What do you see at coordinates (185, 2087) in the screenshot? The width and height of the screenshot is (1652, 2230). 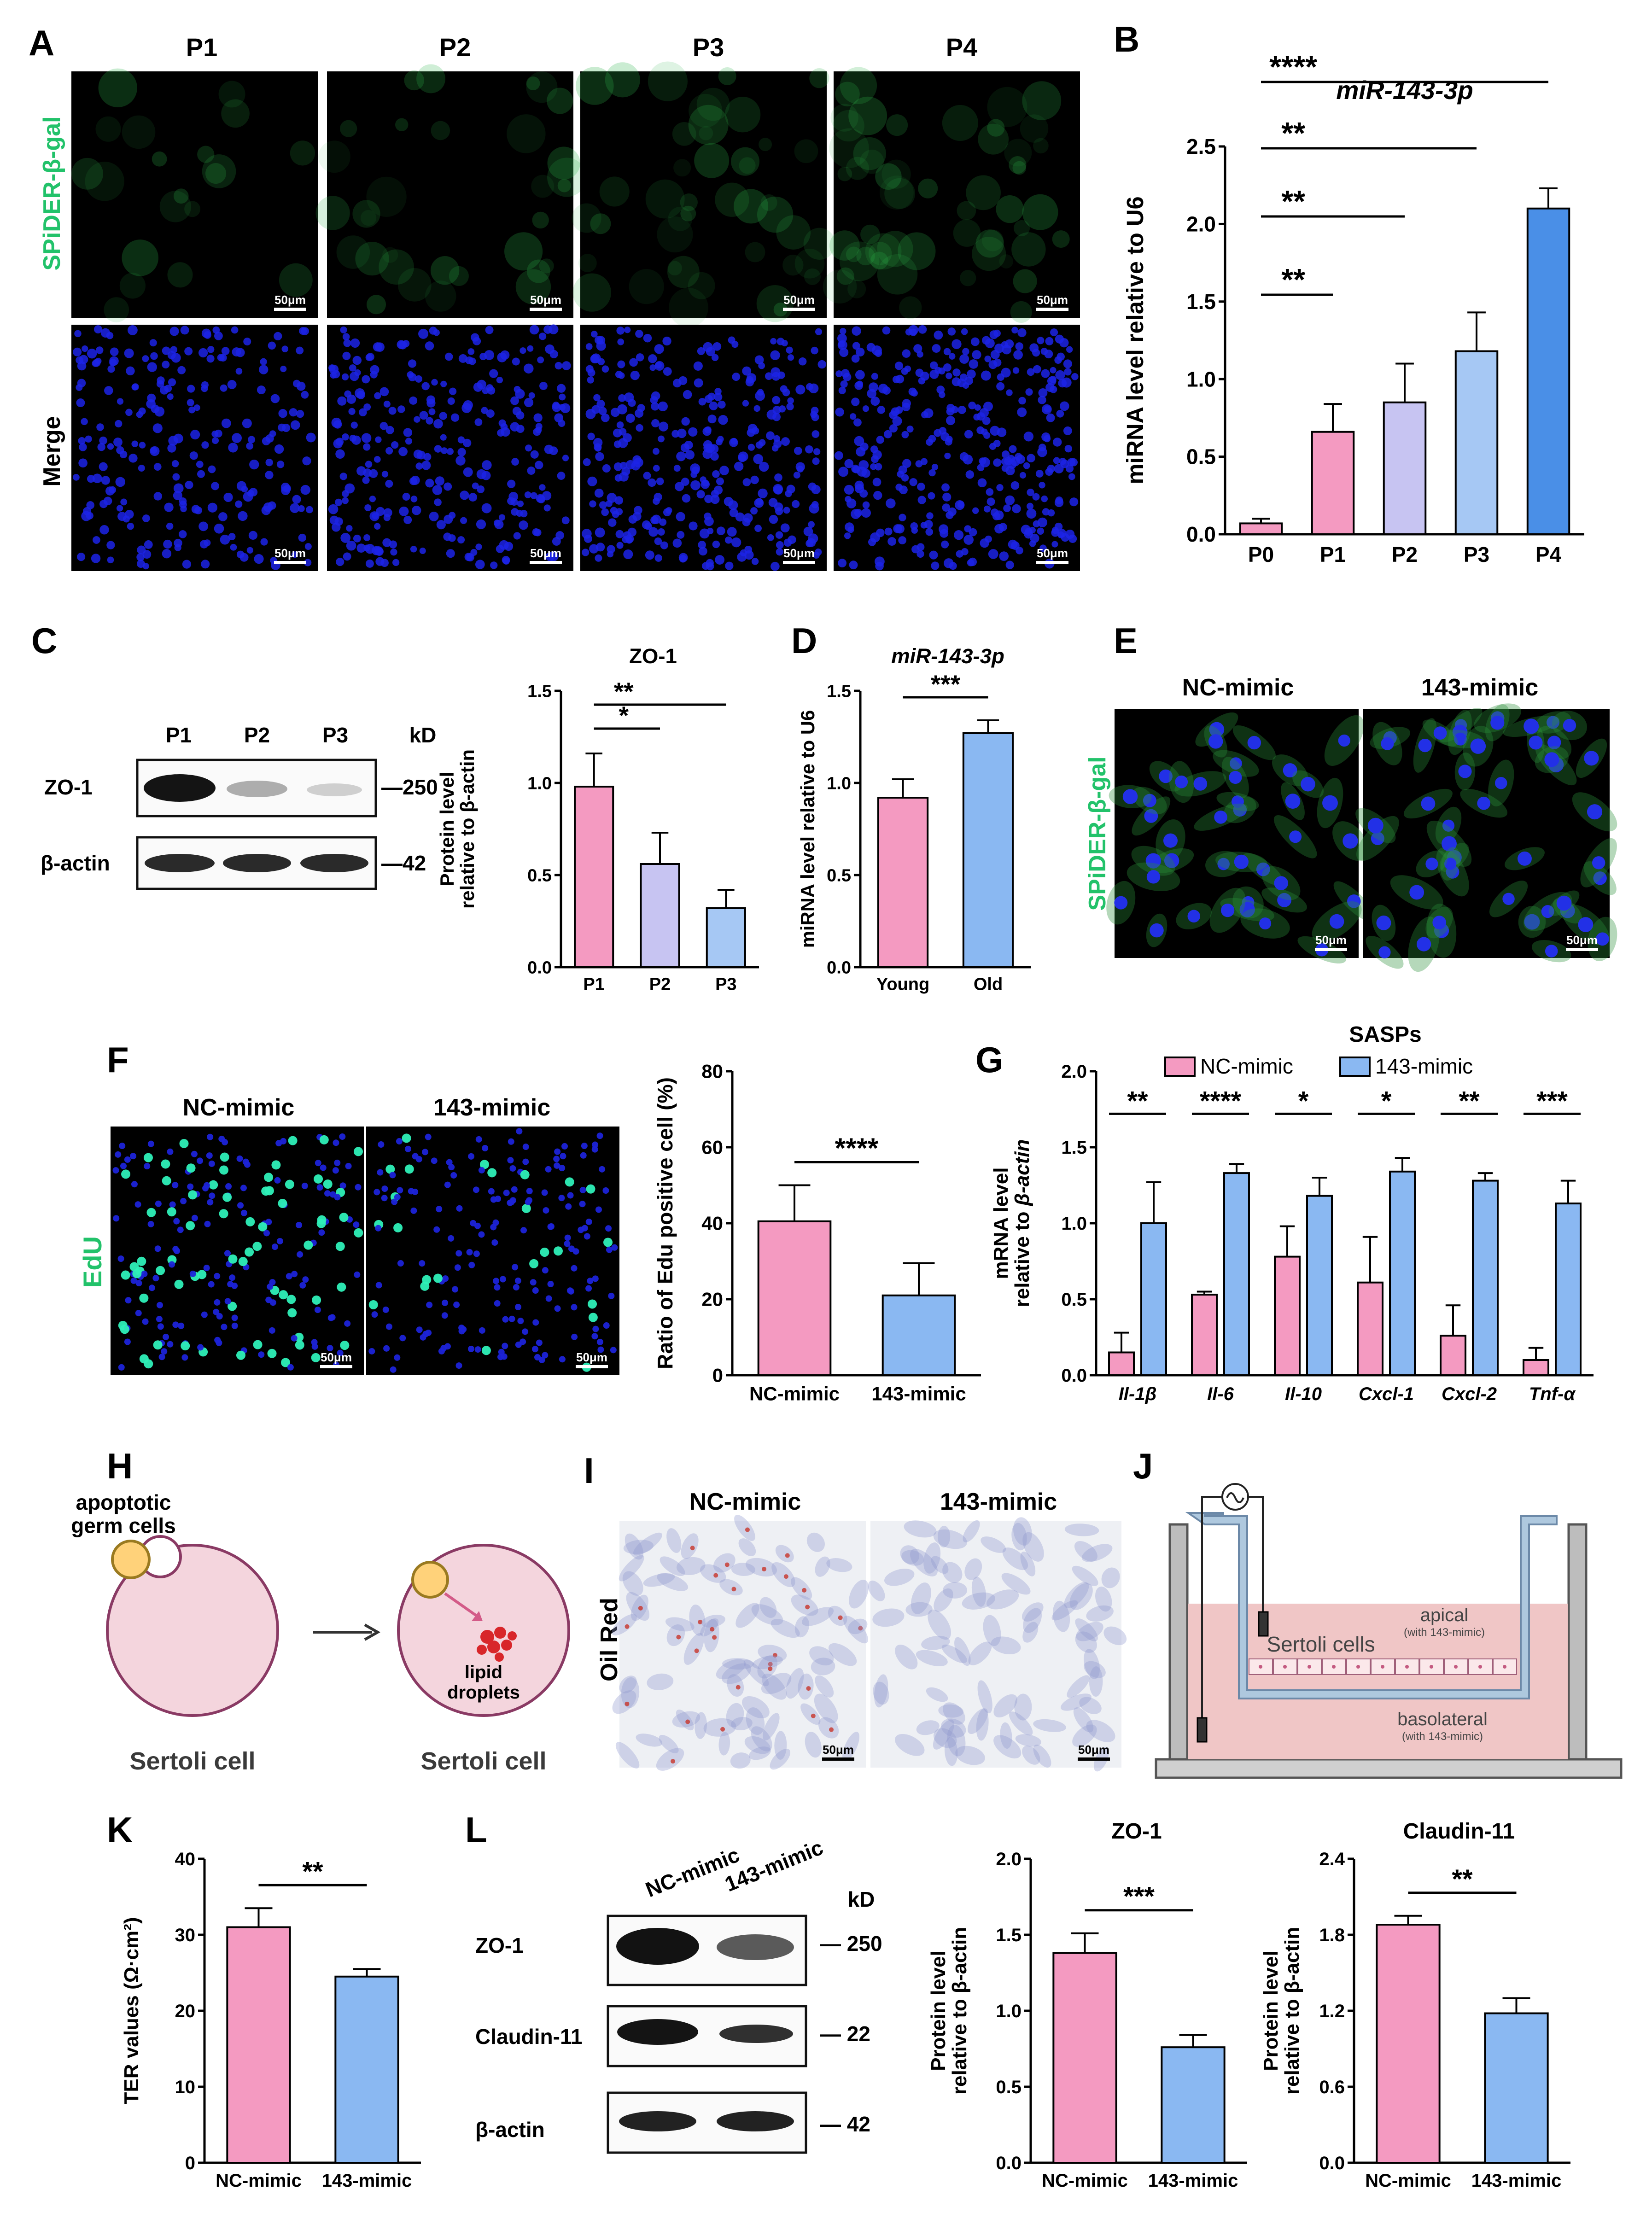 I see `y-tick-label: 10` at bounding box center [185, 2087].